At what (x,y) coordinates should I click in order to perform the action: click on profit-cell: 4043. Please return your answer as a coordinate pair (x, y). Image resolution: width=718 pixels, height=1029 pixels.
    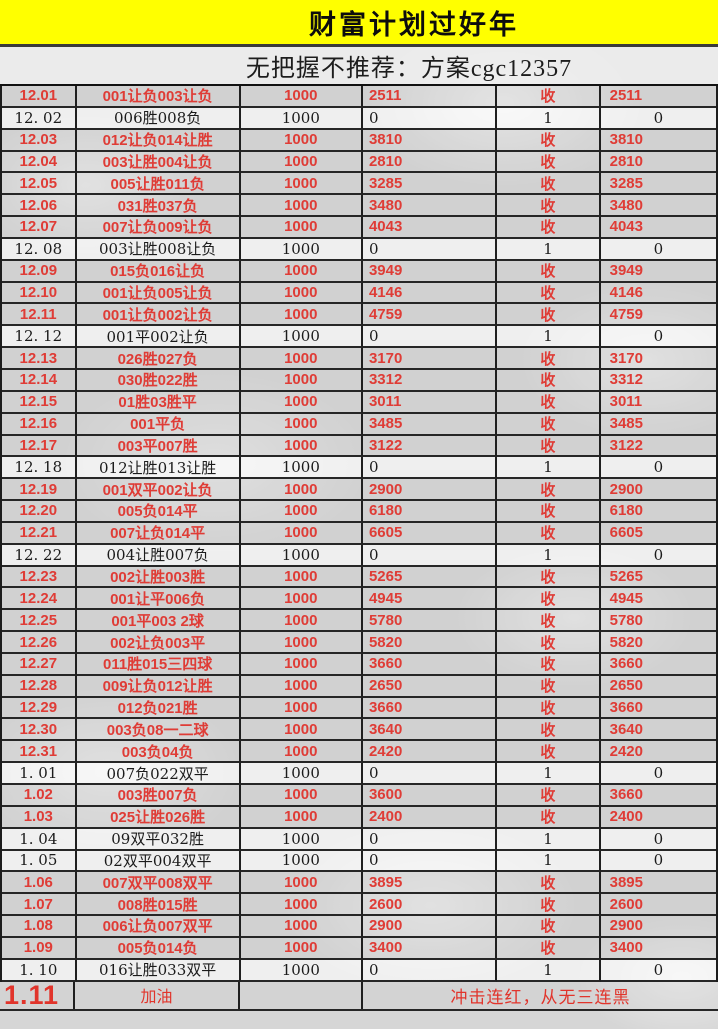
    Looking at the image, I should click on (658, 228).